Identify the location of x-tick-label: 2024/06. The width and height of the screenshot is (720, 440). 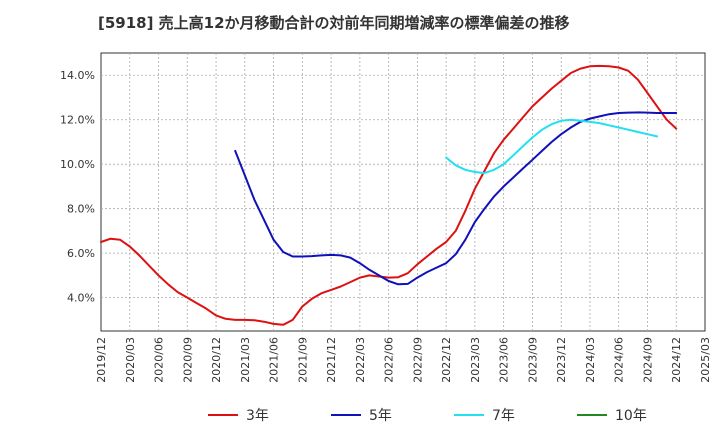
(619, 360).